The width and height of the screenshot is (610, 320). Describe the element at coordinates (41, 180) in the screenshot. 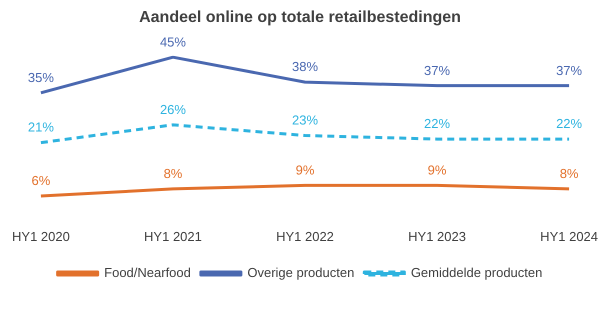

I see `data-label: 6%` at that location.